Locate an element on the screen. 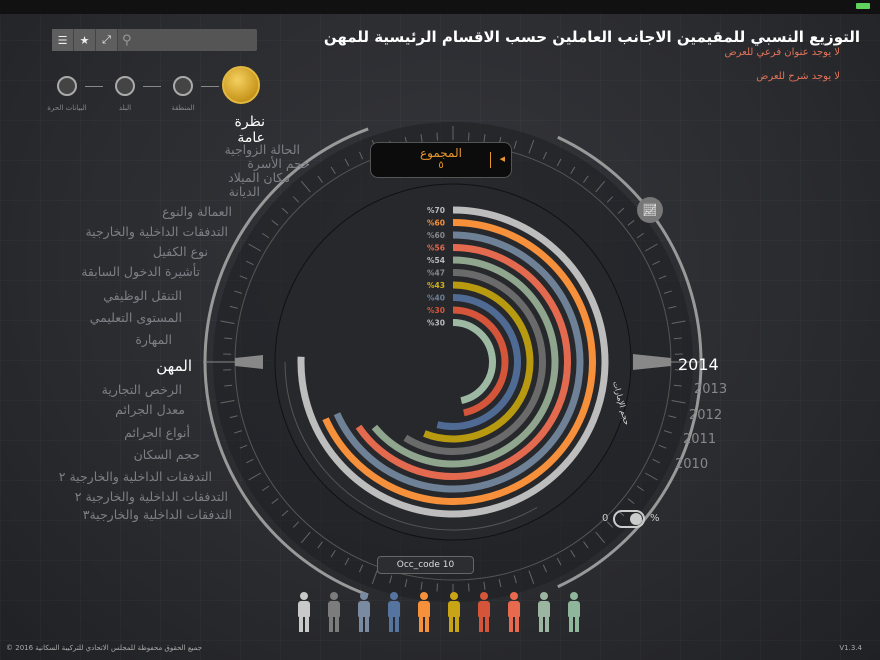 This screenshot has height=660, width=880. category-item: المستوى التعليمي is located at coordinates (135, 317).